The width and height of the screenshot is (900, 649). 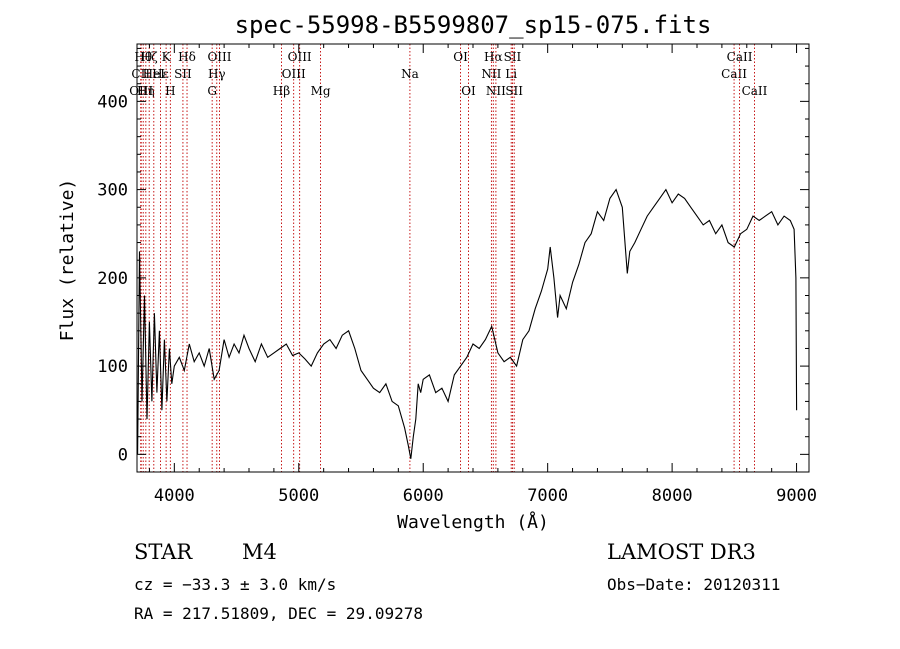 I want to click on line-marker-label-16: OIII, so click(x=300, y=57).